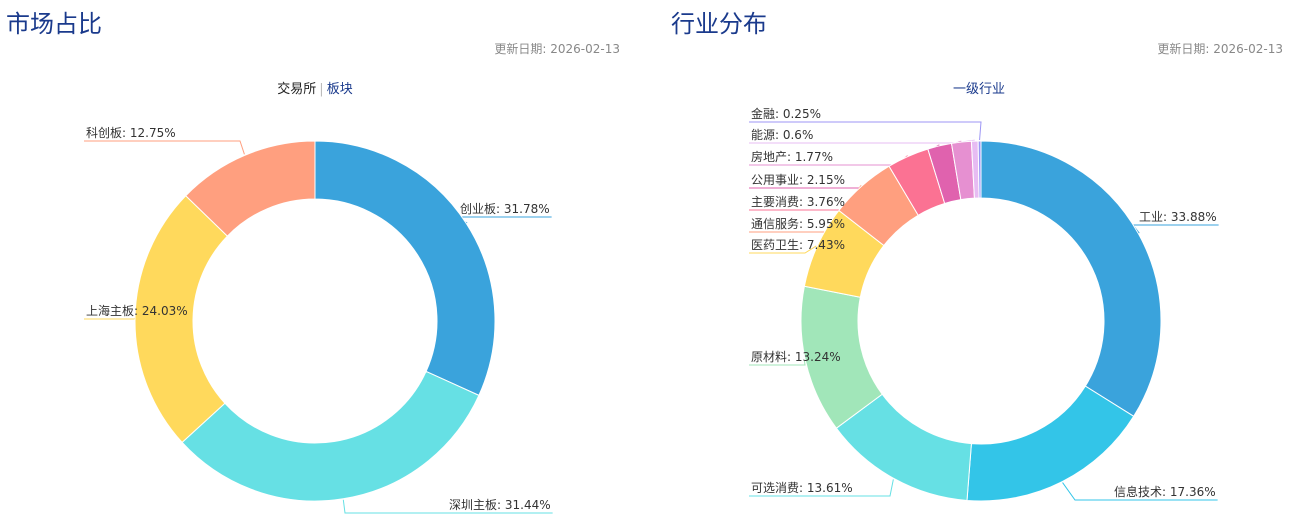 Image resolution: width=1293 pixels, height=519 pixels. Describe the element at coordinates (137, 310) in the screenshot. I see `market-label-2: 上海主板: 24.03%` at that location.